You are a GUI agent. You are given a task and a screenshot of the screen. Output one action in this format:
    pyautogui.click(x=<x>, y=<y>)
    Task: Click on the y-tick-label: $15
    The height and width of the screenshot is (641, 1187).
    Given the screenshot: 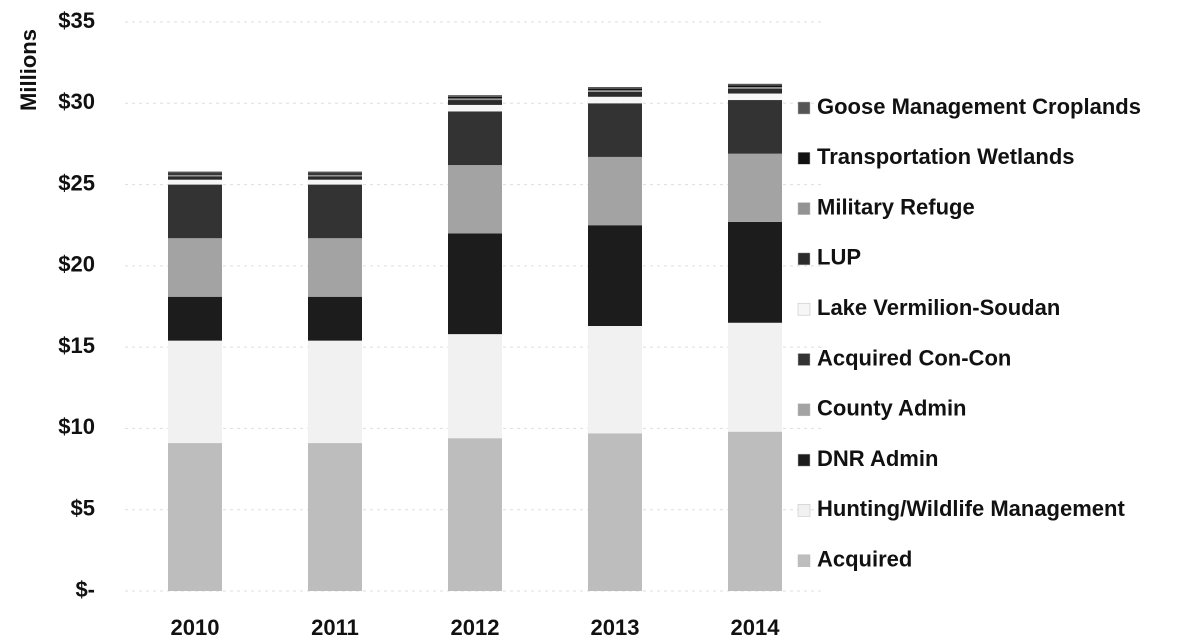 What is the action you would take?
    pyautogui.click(x=76, y=345)
    